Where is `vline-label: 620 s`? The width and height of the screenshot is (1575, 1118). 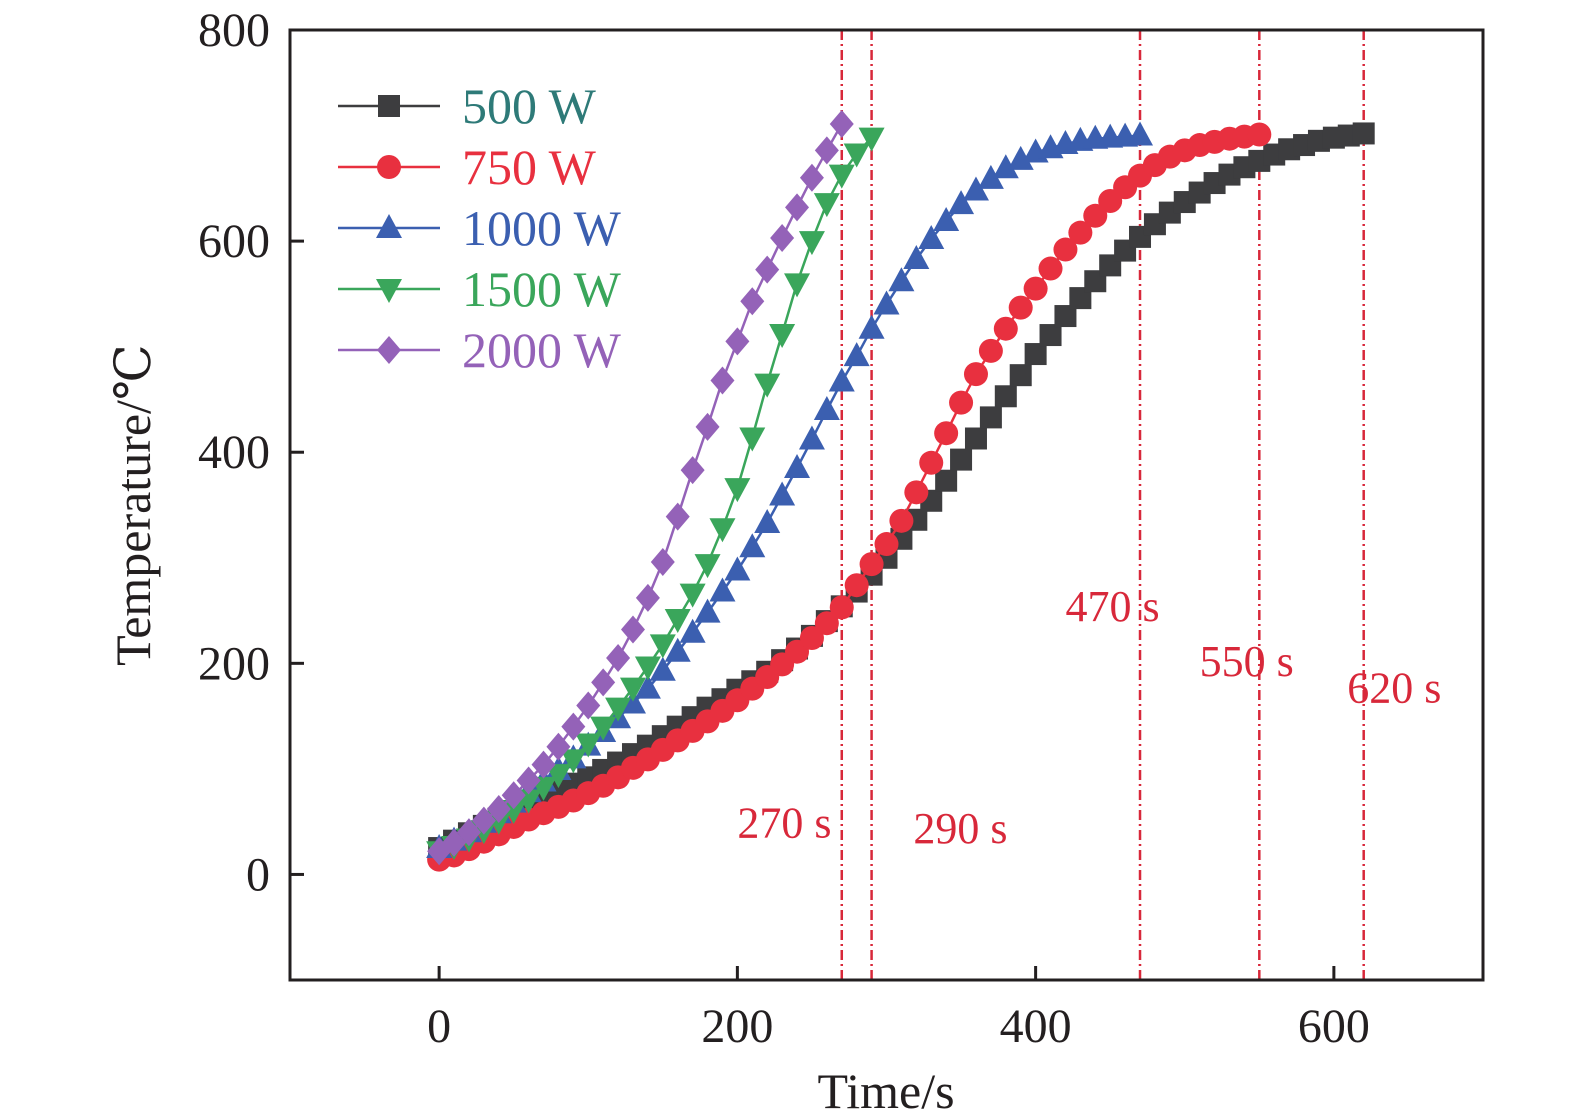 vline-label: 620 s is located at coordinates (1394, 687).